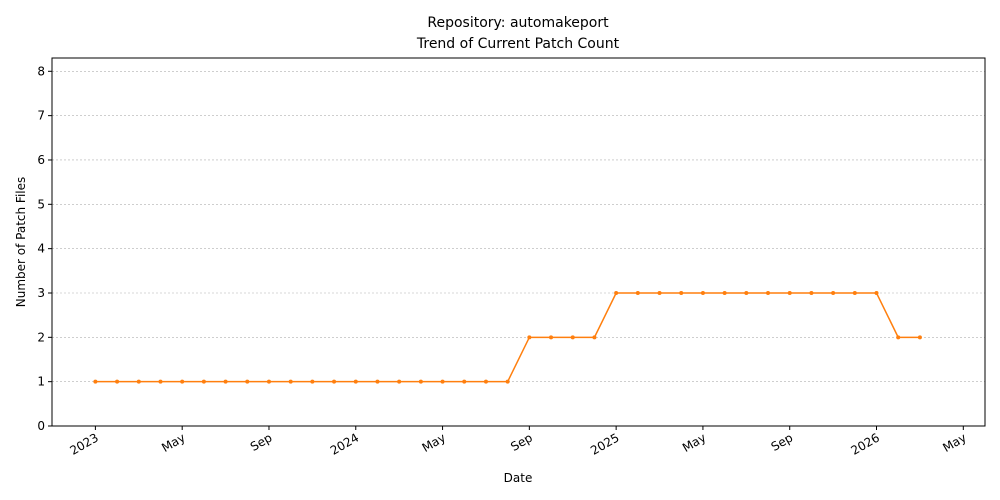 The height and width of the screenshot is (500, 1000). I want to click on chart-subtitle: Trend of Current Patch Count, so click(518, 44).